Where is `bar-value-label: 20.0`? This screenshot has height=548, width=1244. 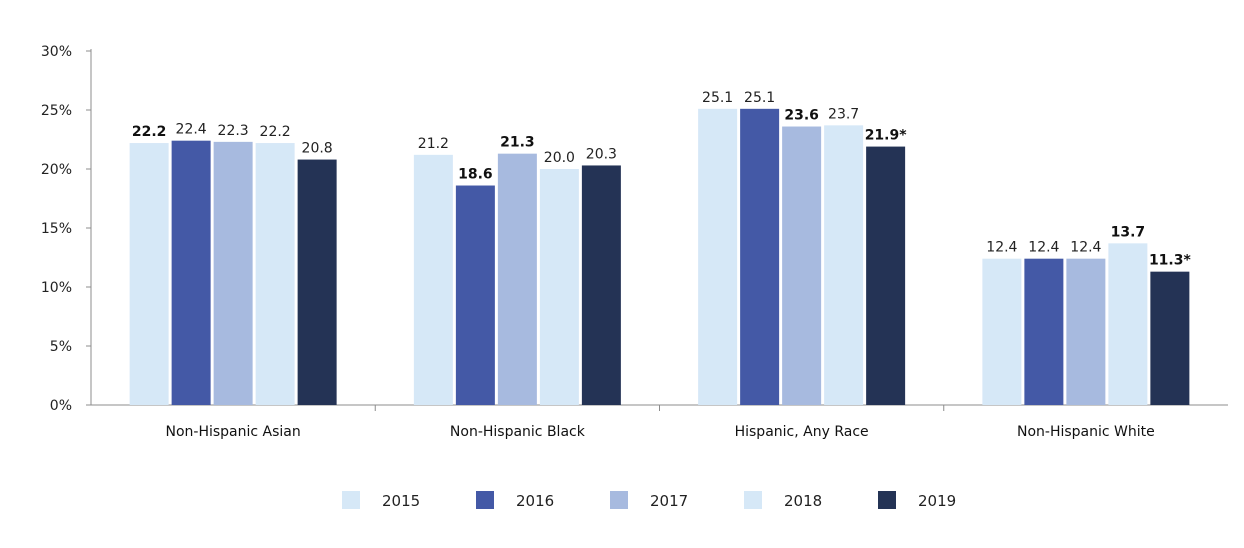
bar-value-label: 20.0 is located at coordinates (559, 158).